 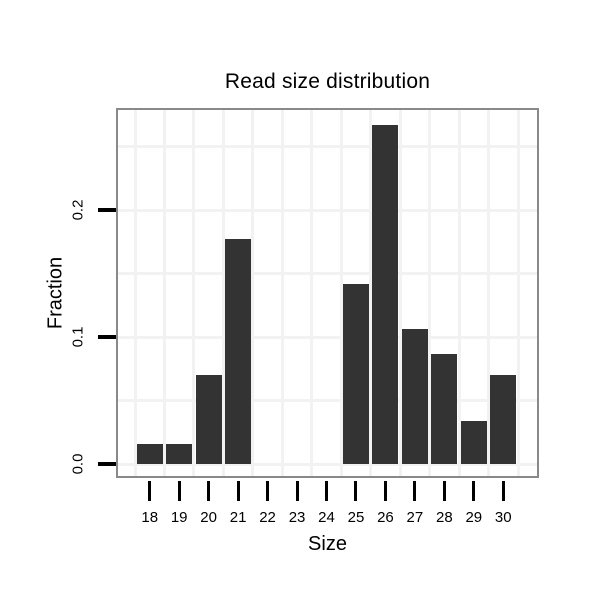 What do you see at coordinates (327, 544) in the screenshot?
I see `x-axis-title: Size` at bounding box center [327, 544].